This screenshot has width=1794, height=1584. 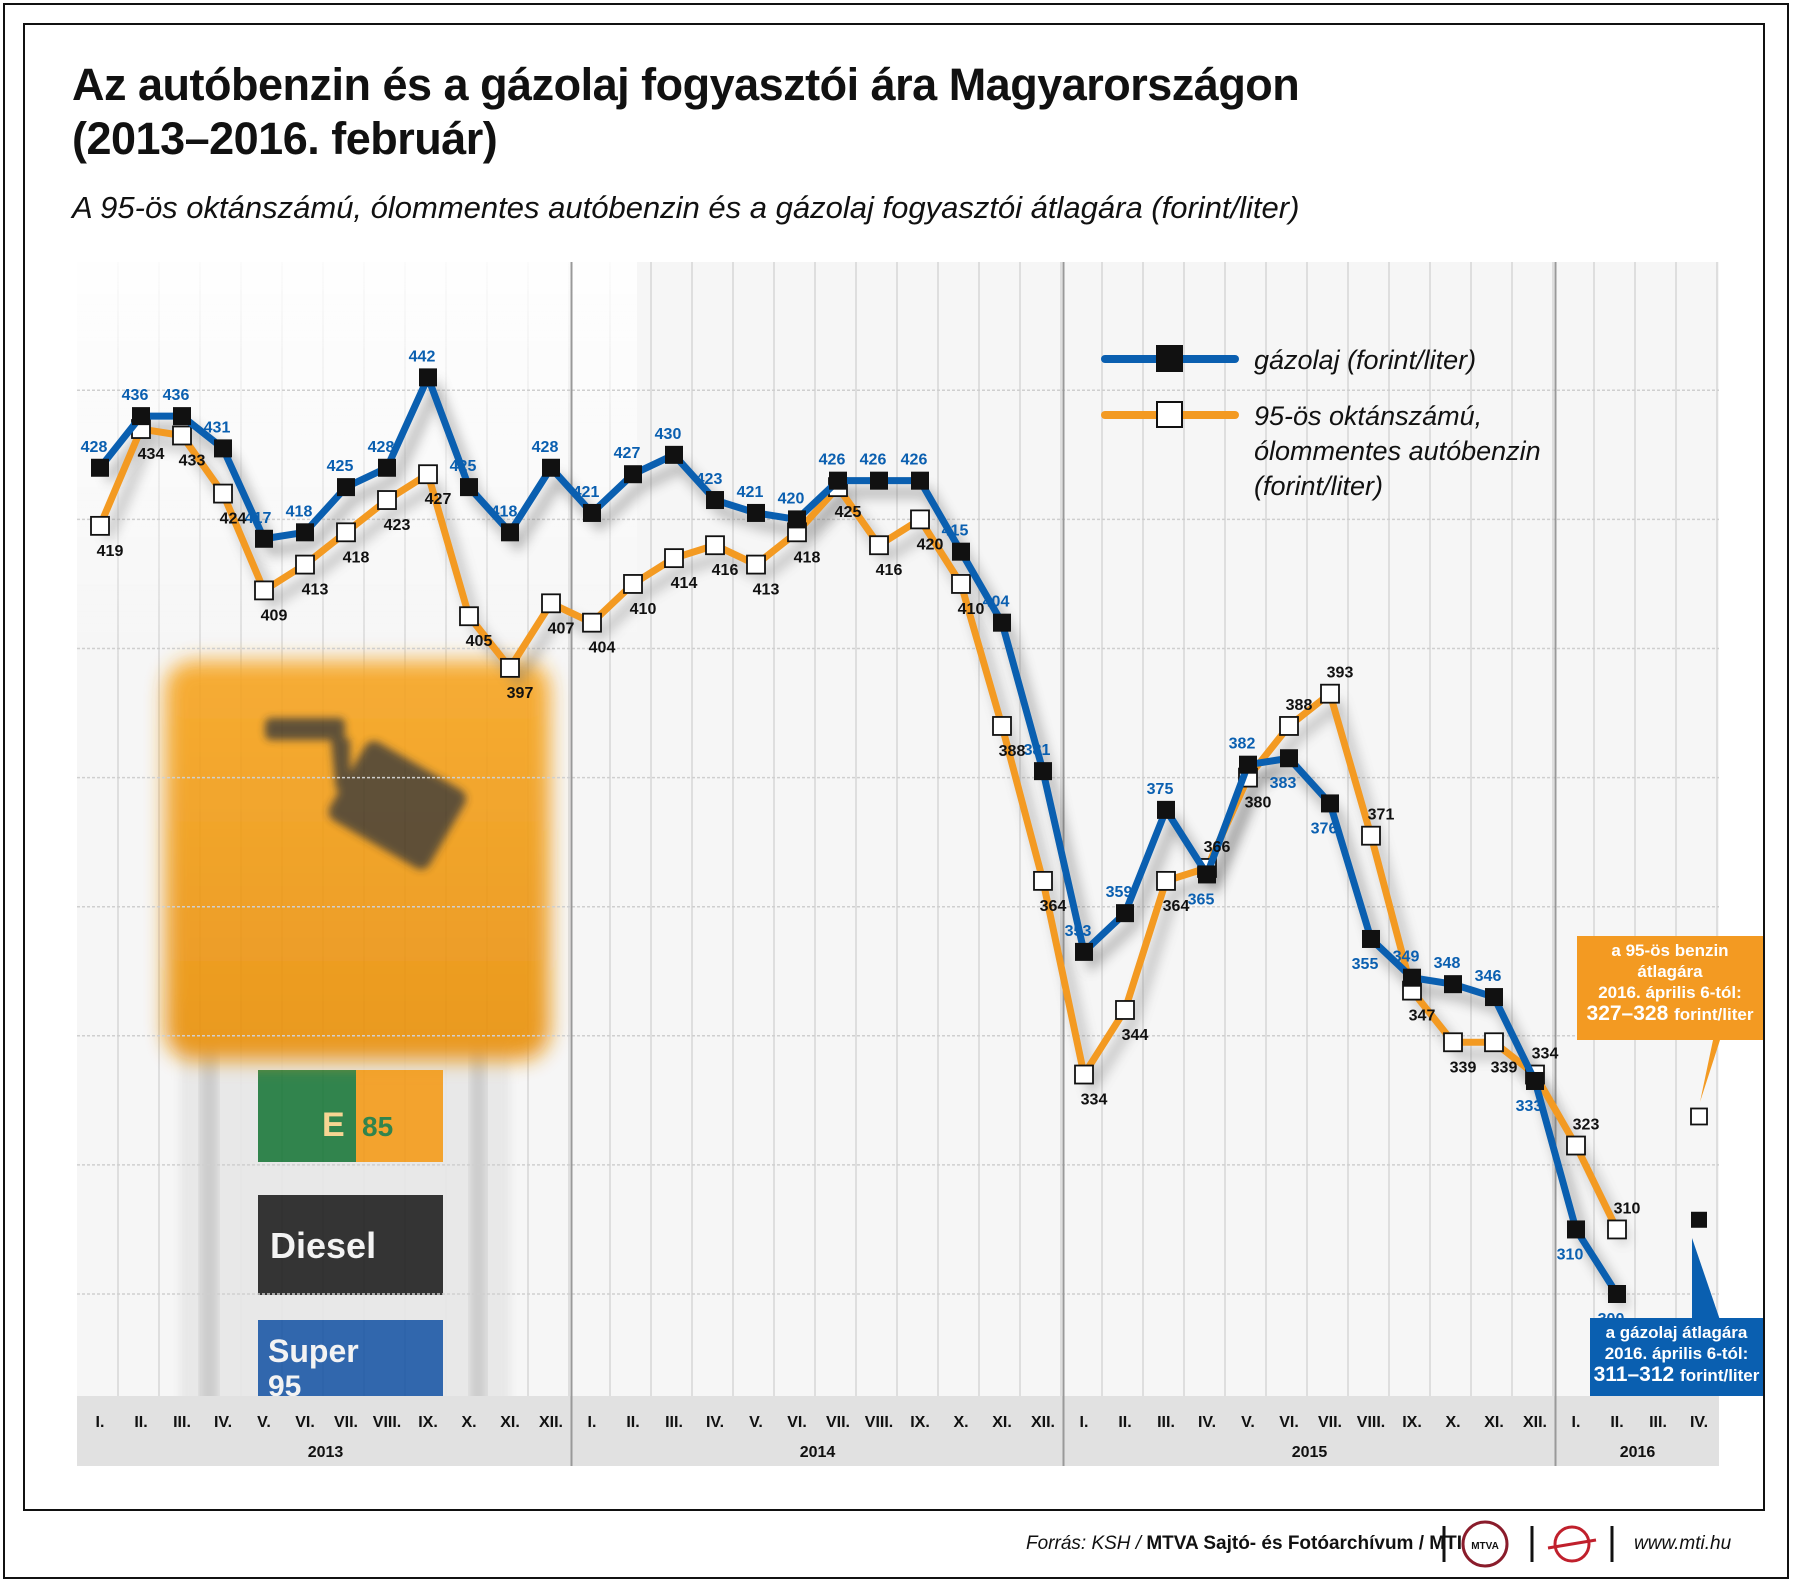 What do you see at coordinates (1463, 1067) in the screenshot?
I see `petrol-data-label: 339` at bounding box center [1463, 1067].